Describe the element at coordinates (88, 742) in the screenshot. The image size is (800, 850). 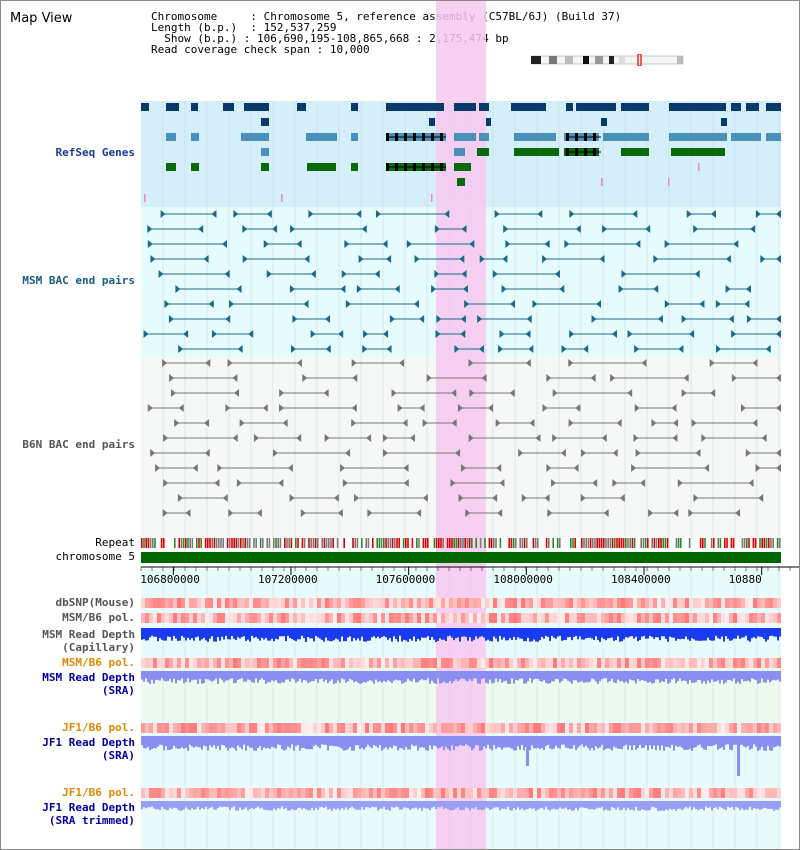
I see `jf1-depth-sra-label: JF1 Read Depth` at that location.